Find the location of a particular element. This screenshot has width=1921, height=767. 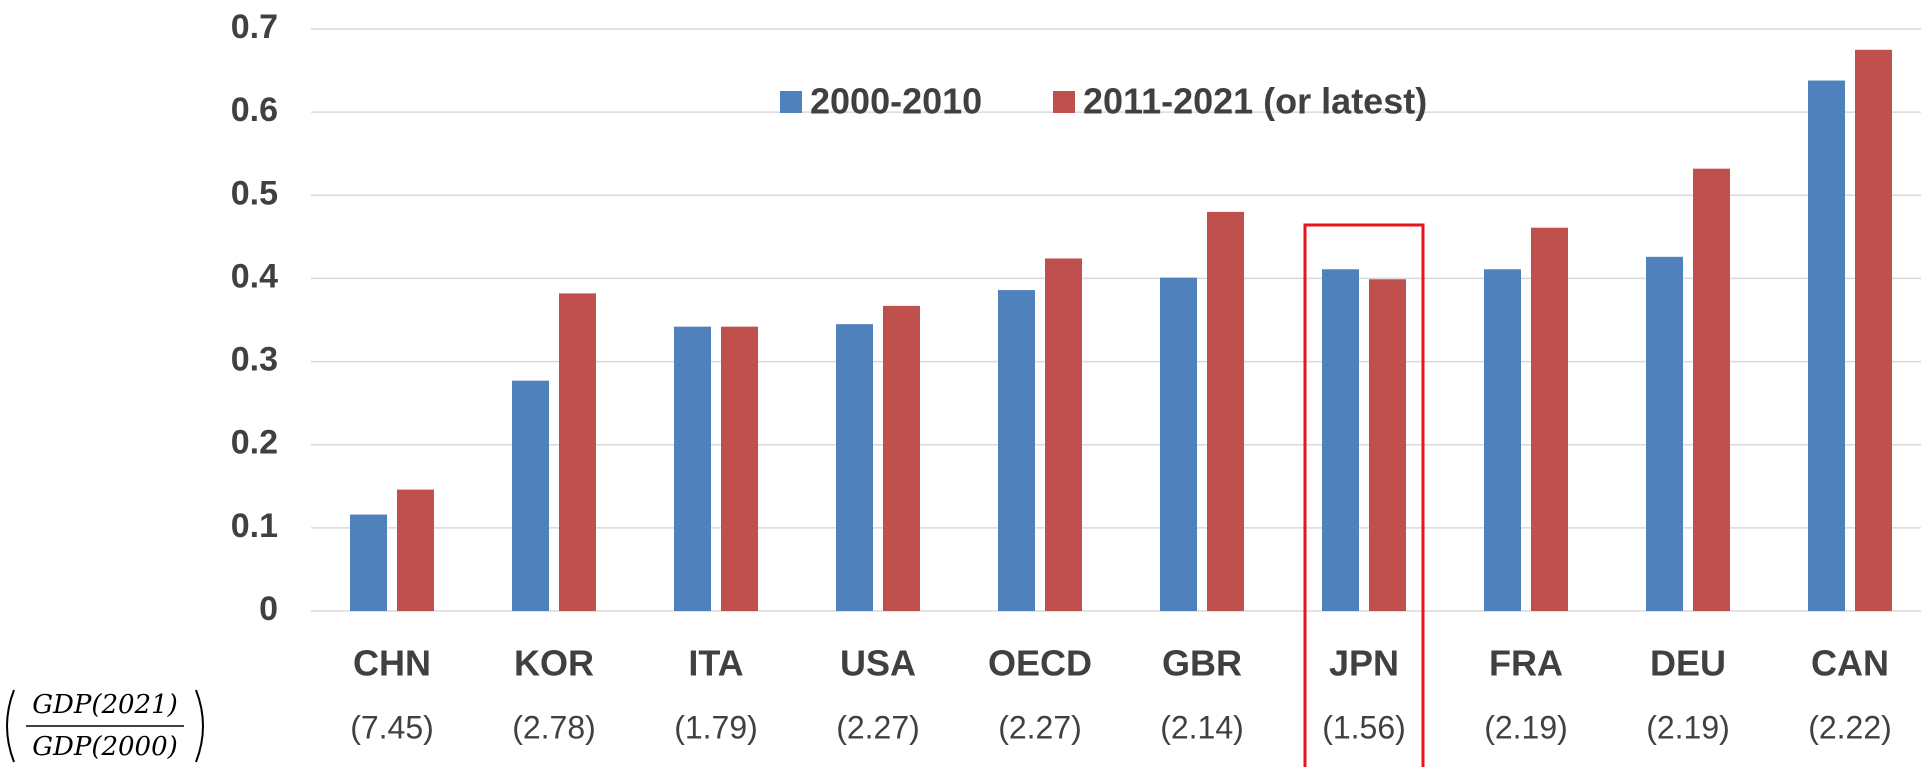

y-tick-label: 0.4 is located at coordinates (254, 276).